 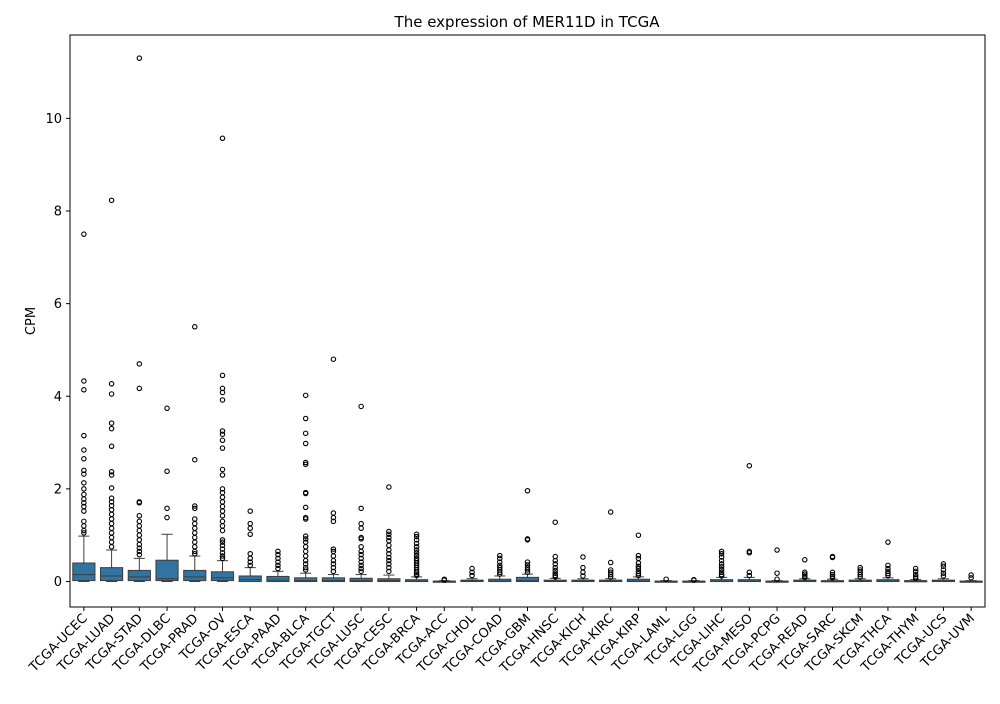 I want to click on y-tick-label: 10, so click(x=53, y=119).